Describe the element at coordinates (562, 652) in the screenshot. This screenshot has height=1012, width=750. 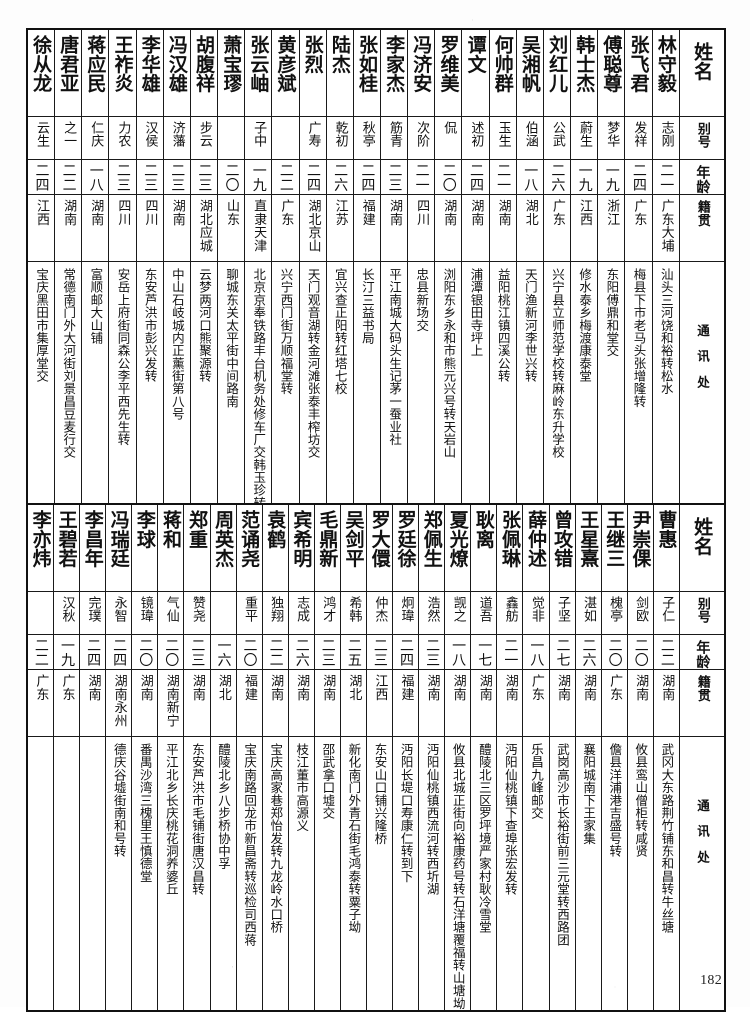
I see `cell-inner: 二七` at that location.